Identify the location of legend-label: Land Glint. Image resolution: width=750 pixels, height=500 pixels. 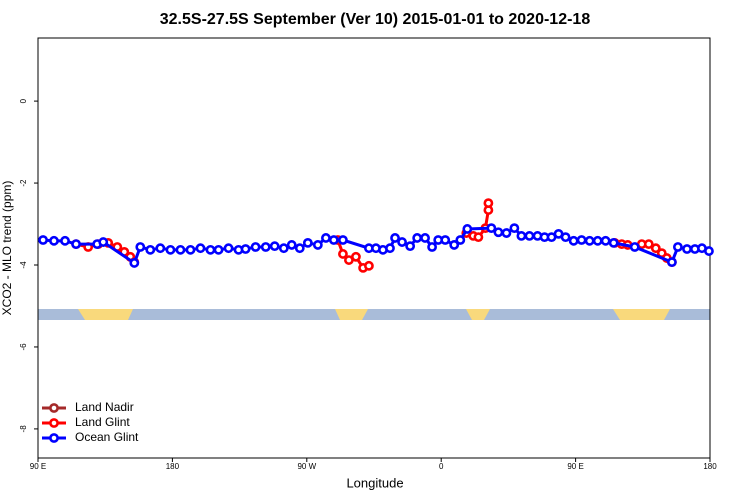
(102, 422).